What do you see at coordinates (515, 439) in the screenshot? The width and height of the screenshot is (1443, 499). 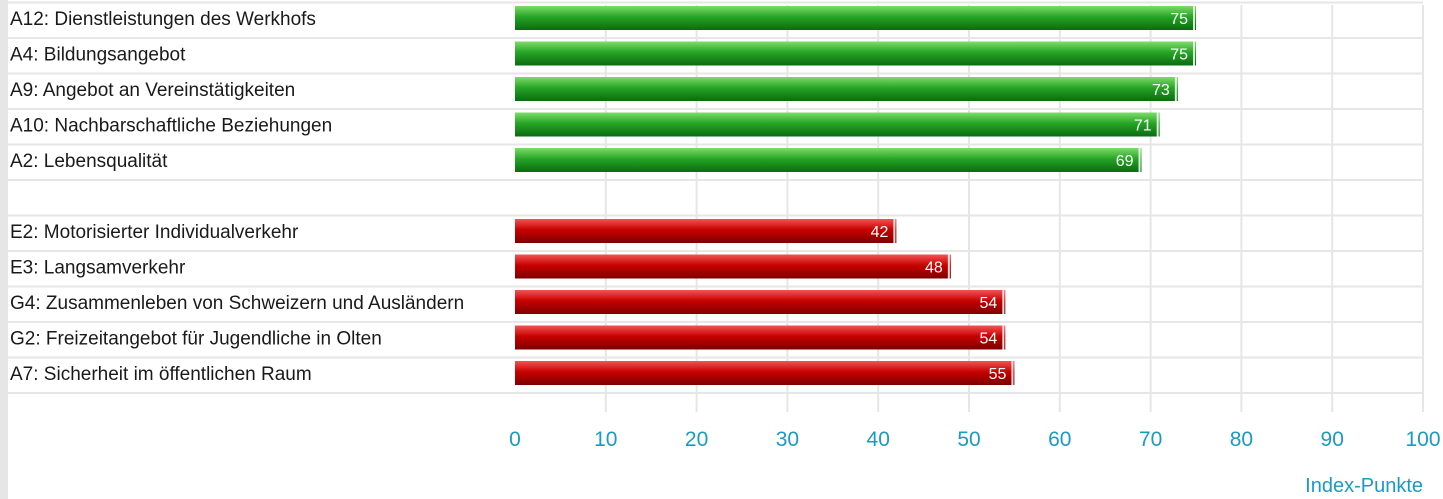 I see `x-tick-label: 0` at bounding box center [515, 439].